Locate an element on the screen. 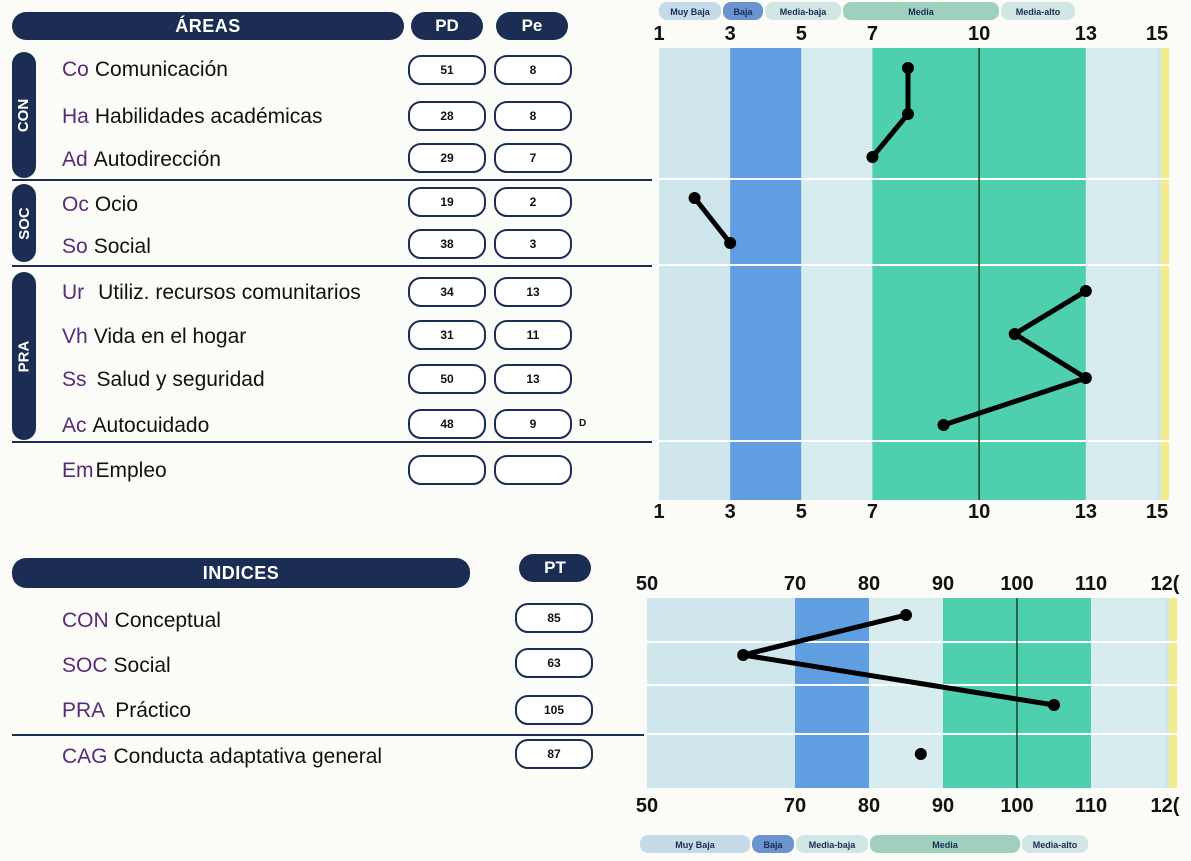 Image resolution: width=1191 pixels, height=861 pixels. x-tick-label-top: 1 is located at coordinates (658, 34).